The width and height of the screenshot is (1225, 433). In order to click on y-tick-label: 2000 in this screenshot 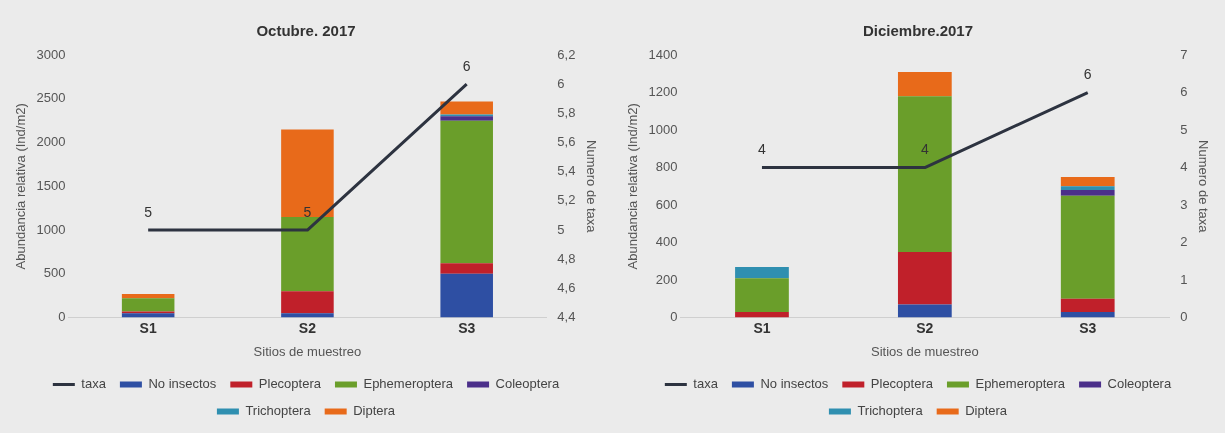, I will do `click(51, 142)`.